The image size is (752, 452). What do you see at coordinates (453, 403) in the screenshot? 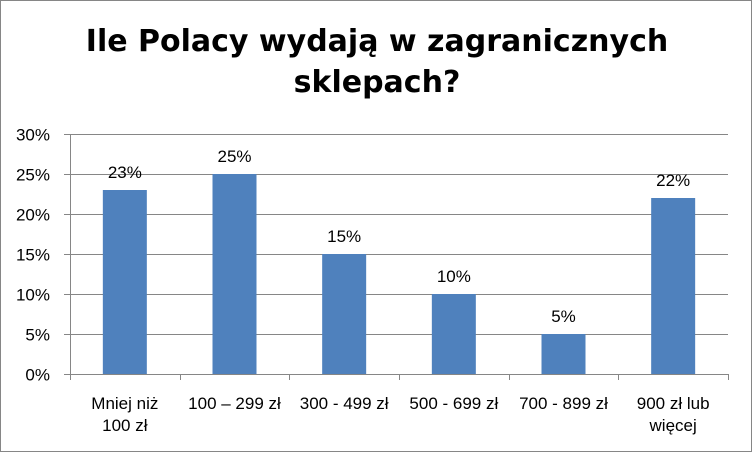
I see `category-label: 500 - 699 zł` at bounding box center [453, 403].